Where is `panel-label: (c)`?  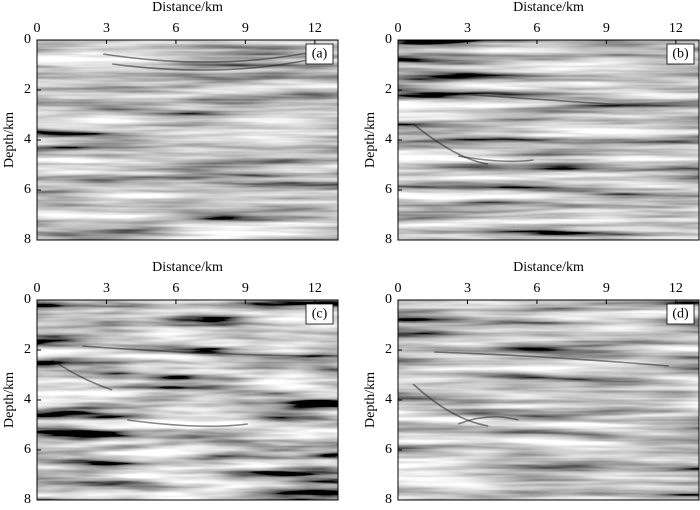
panel-label: (c) is located at coordinates (320, 314).